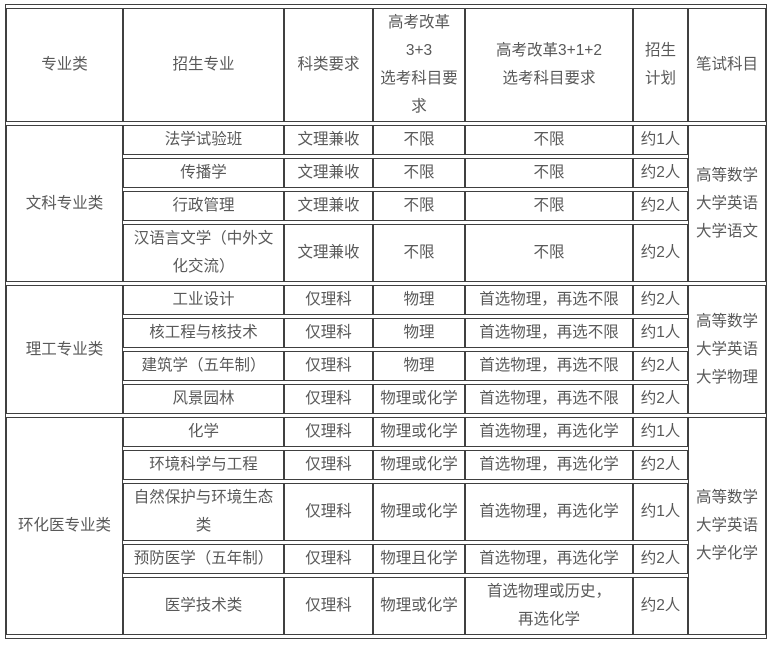  Describe the element at coordinates (727, 203) in the screenshot. I see `written-exam-cell: 高等数学 大学英语 大学语文` at that location.